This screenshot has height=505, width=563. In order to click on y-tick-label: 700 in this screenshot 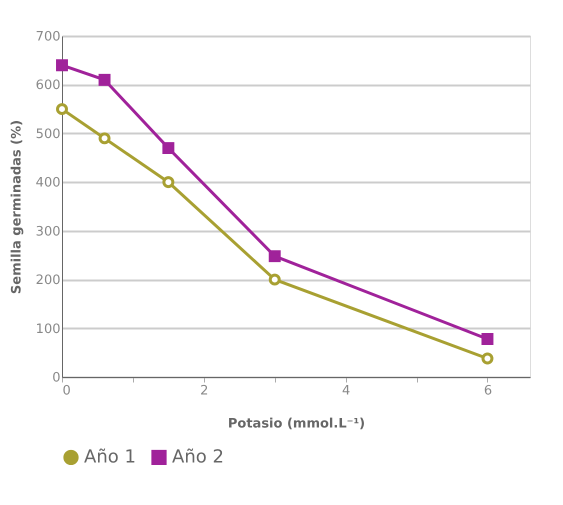, I will do `click(48, 37)`.